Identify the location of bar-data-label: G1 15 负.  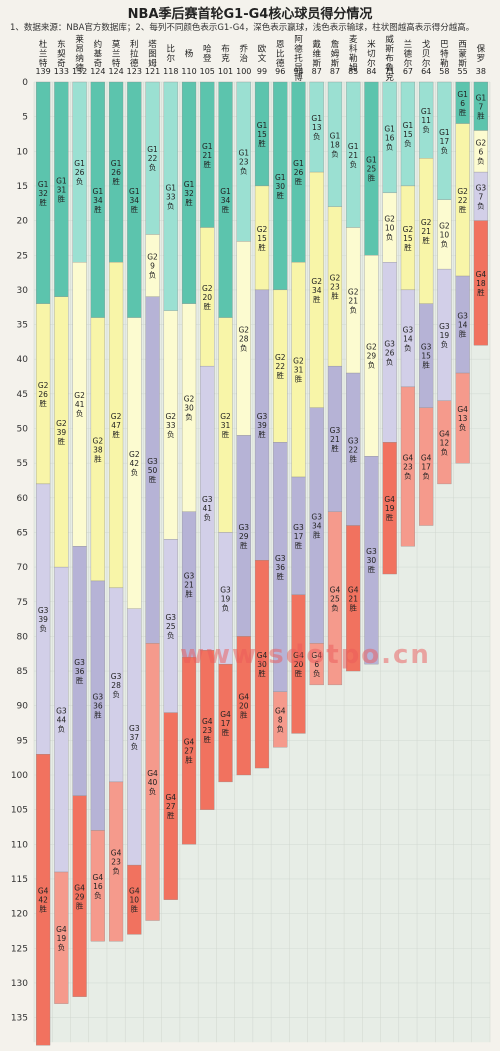
(408, 134).